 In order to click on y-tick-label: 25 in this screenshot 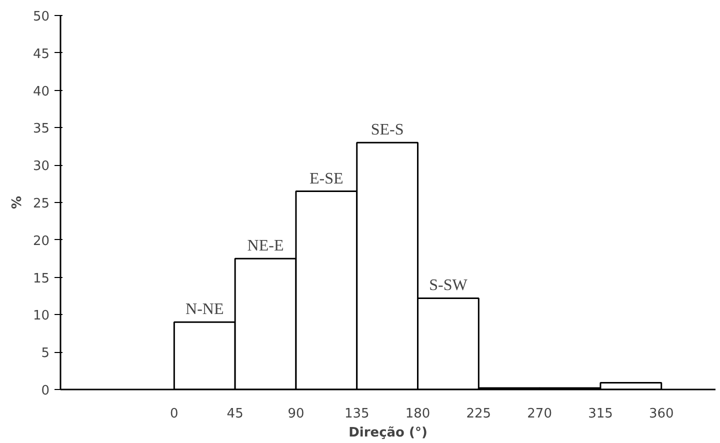, I will do `click(41, 204)`.